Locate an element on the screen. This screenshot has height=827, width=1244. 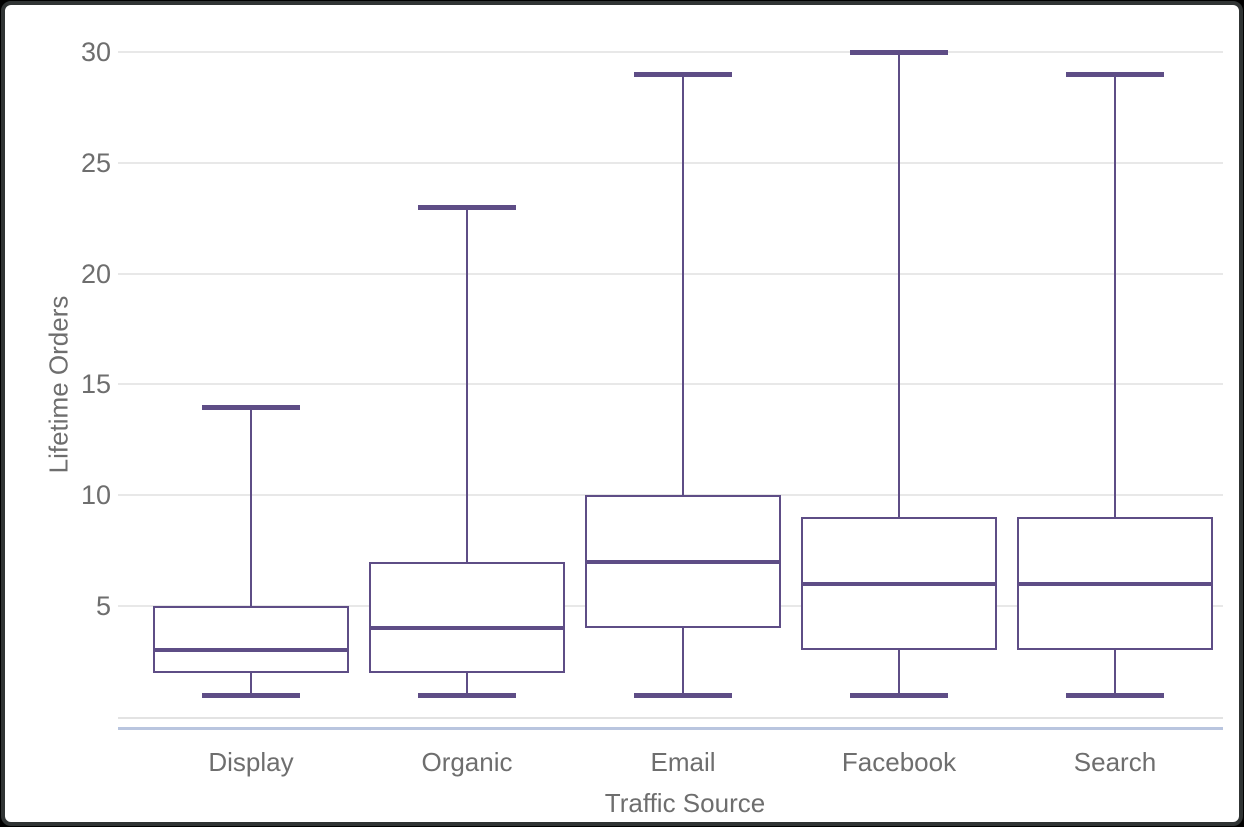
x-axis-line is located at coordinates (670, 728).